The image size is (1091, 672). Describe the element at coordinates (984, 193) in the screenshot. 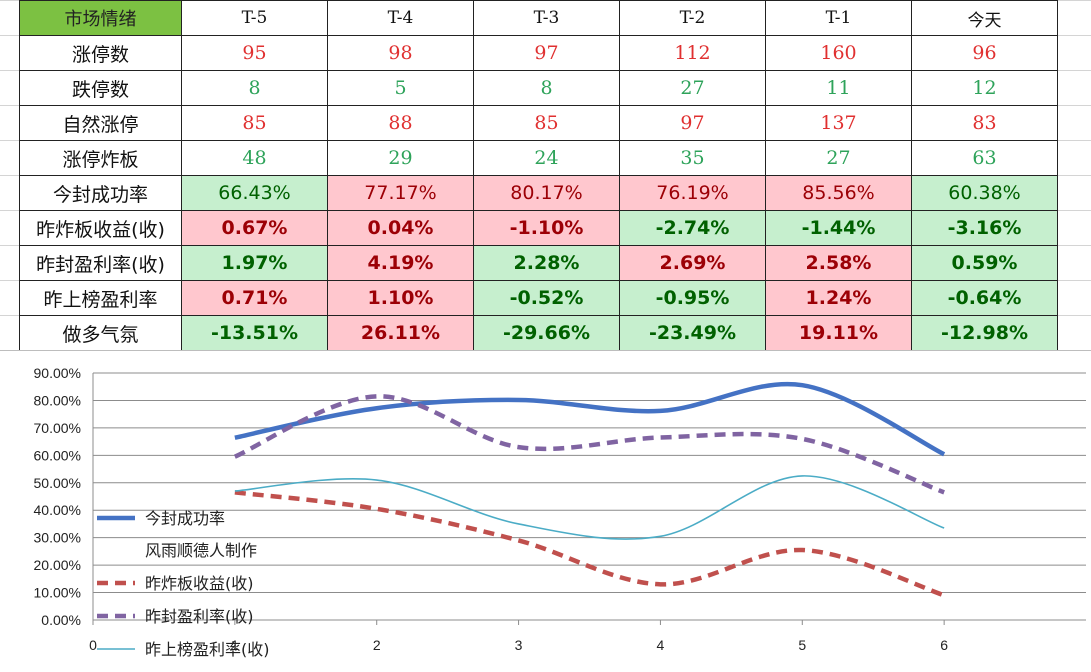

I see `data-cell: 60.38%` at that location.